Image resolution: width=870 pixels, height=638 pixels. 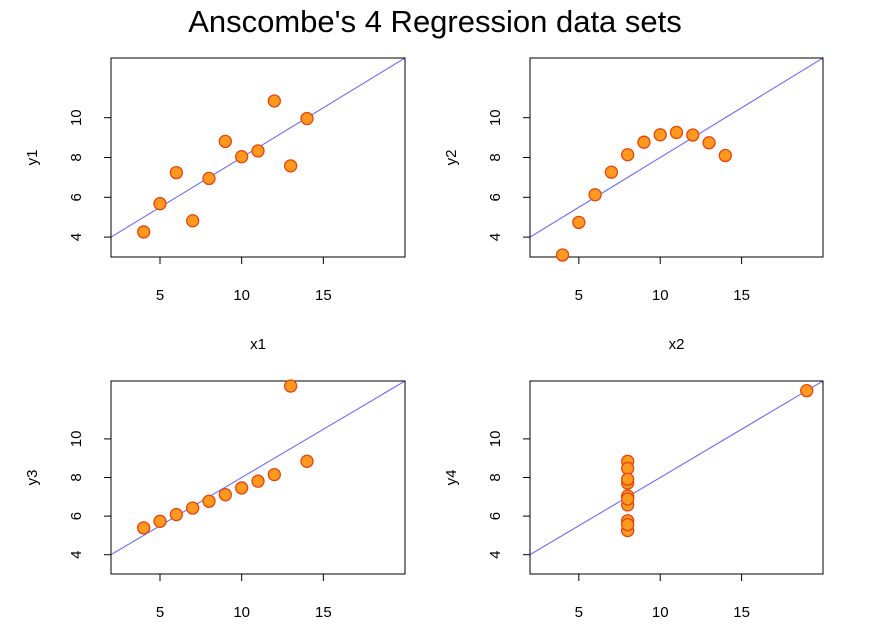 What do you see at coordinates (258, 344) in the screenshot?
I see `x-axis-label: x1` at bounding box center [258, 344].